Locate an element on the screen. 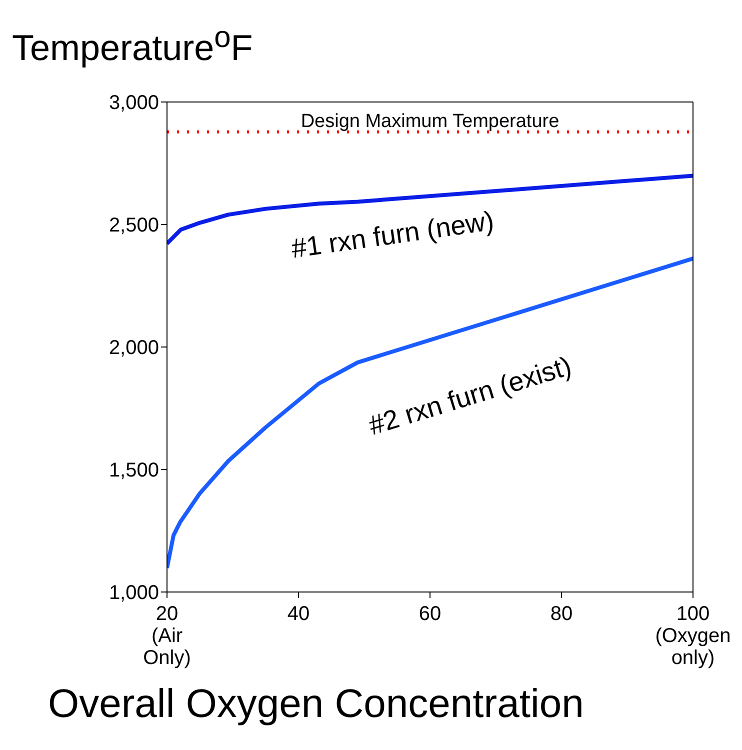 This screenshot has width=742, height=750. x-tick-label: 20 (Air Only) is located at coordinates (167, 636).